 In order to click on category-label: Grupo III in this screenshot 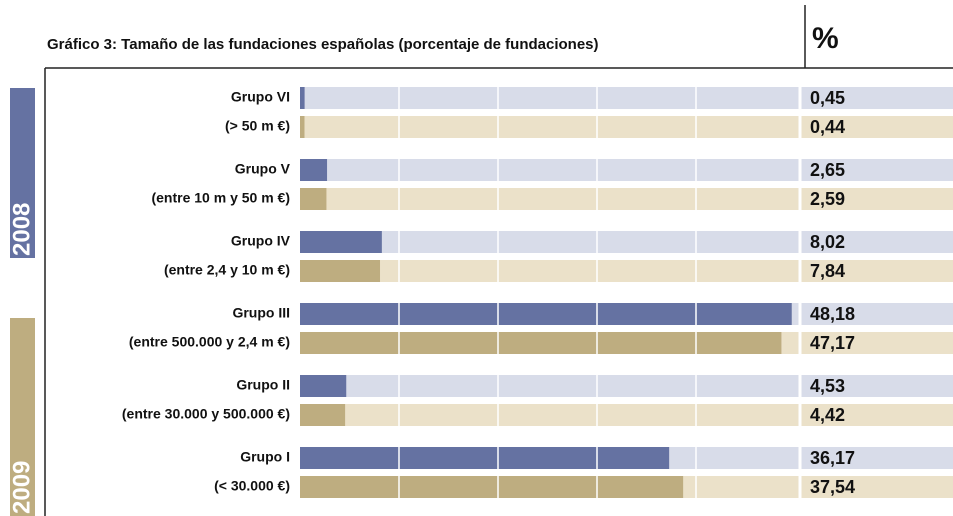, I will do `click(261, 313)`.